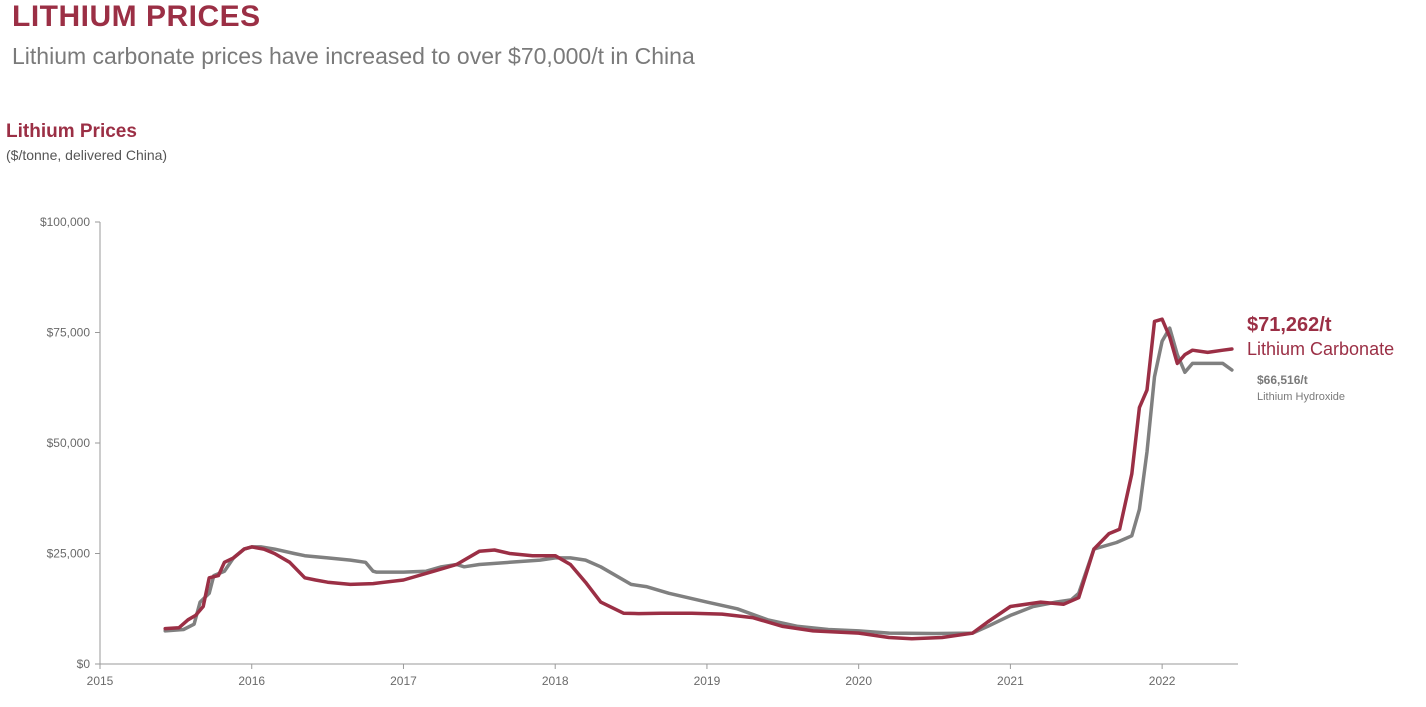 This screenshot has width=1426, height=707. What do you see at coordinates (84, 664) in the screenshot?
I see `y-tick-label: $0` at bounding box center [84, 664].